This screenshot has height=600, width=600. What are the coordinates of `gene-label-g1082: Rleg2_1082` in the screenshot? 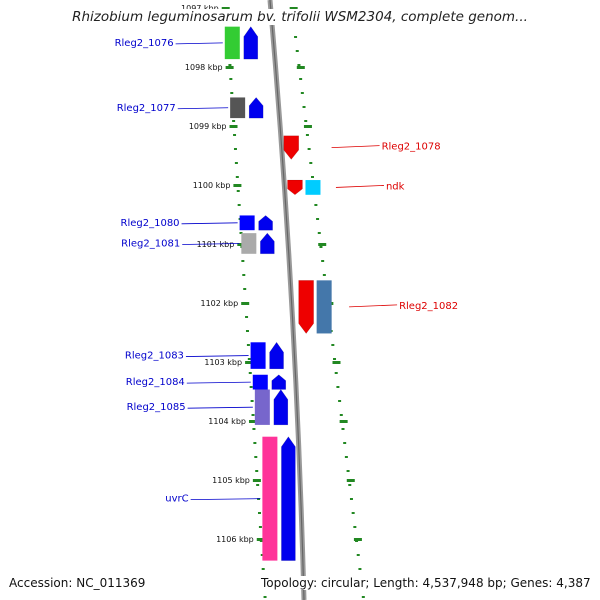 It's located at (428, 306).